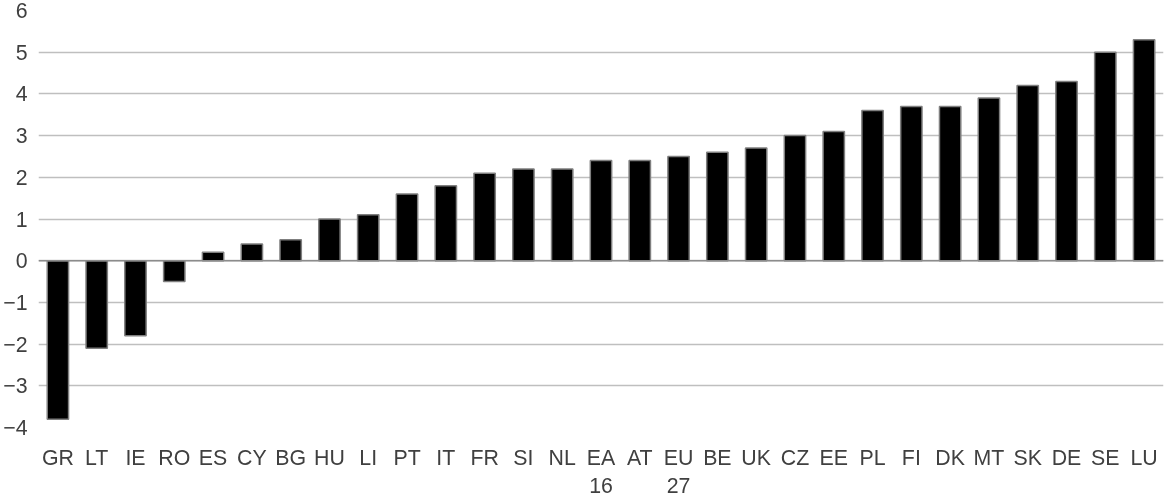 This screenshot has height=501, width=1173. I want to click on x-tick-label: RO, so click(174, 457).